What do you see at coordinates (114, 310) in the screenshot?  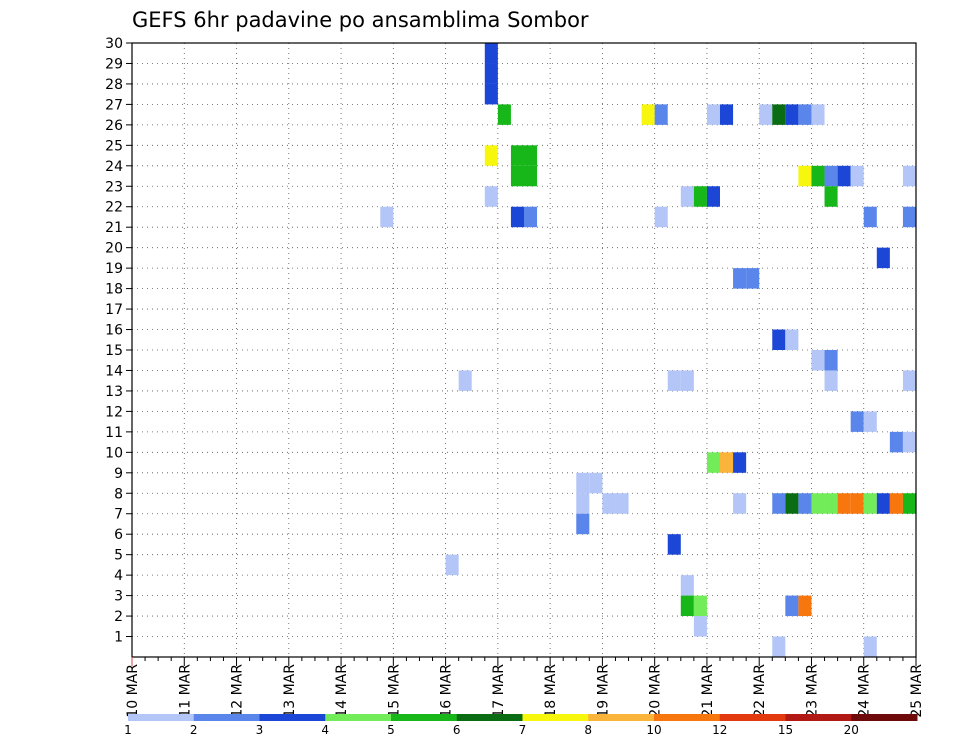 I see `y-tick-label: 17` at bounding box center [114, 310].